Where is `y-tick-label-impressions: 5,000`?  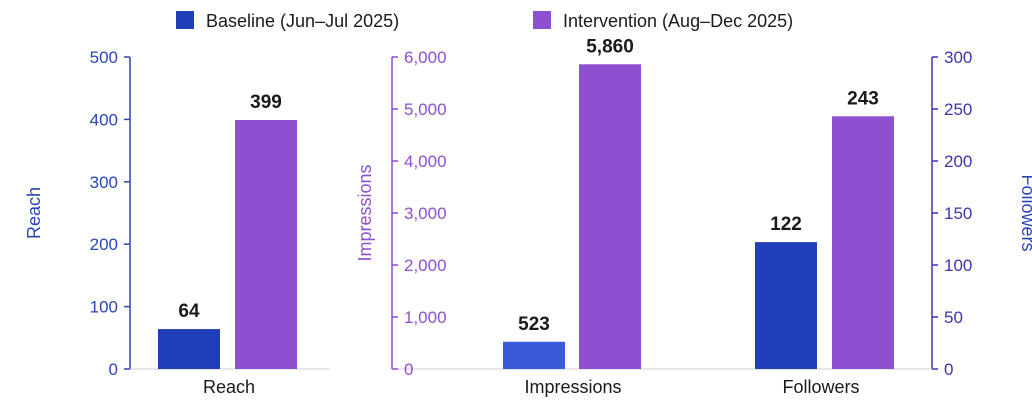 y-tick-label-impressions: 5,000 is located at coordinates (425, 109).